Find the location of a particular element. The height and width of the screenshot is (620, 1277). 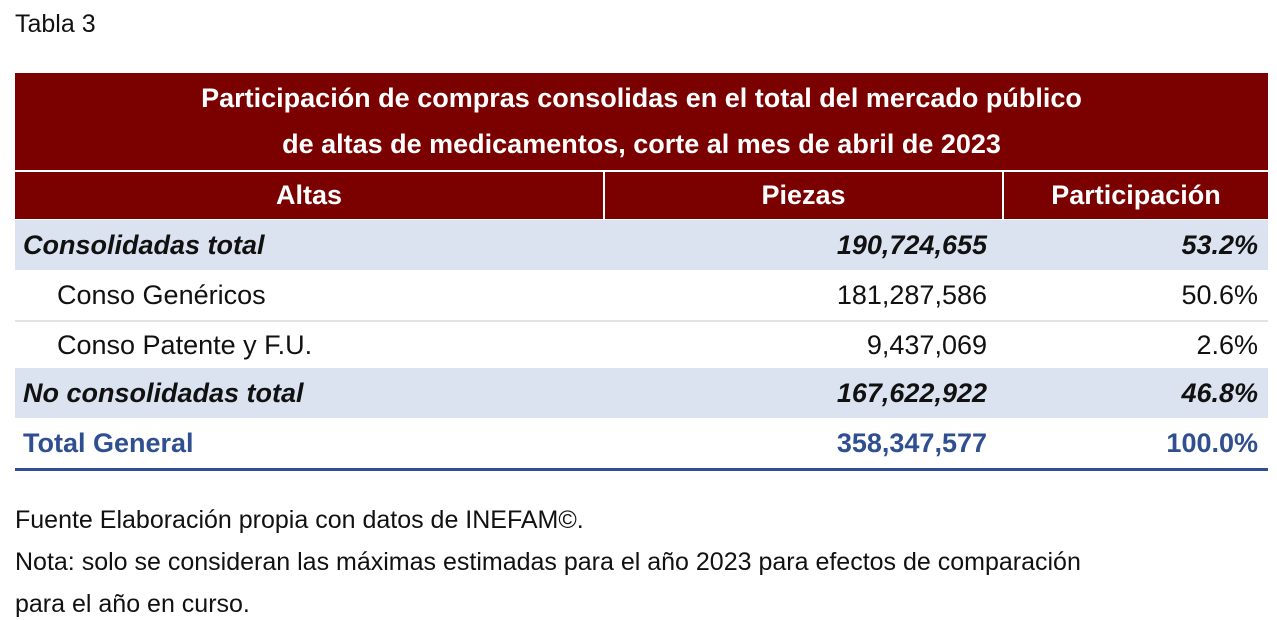

cell: Consolidadas total is located at coordinates (144, 245).